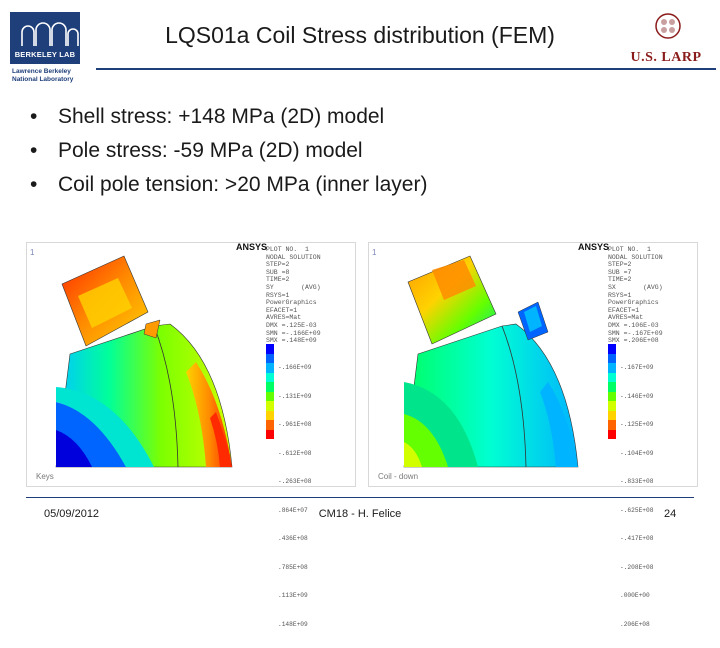 The width and height of the screenshot is (720, 648). What do you see at coordinates (293, 624) in the screenshot?
I see `legend-value: .148E+09` at bounding box center [293, 624].